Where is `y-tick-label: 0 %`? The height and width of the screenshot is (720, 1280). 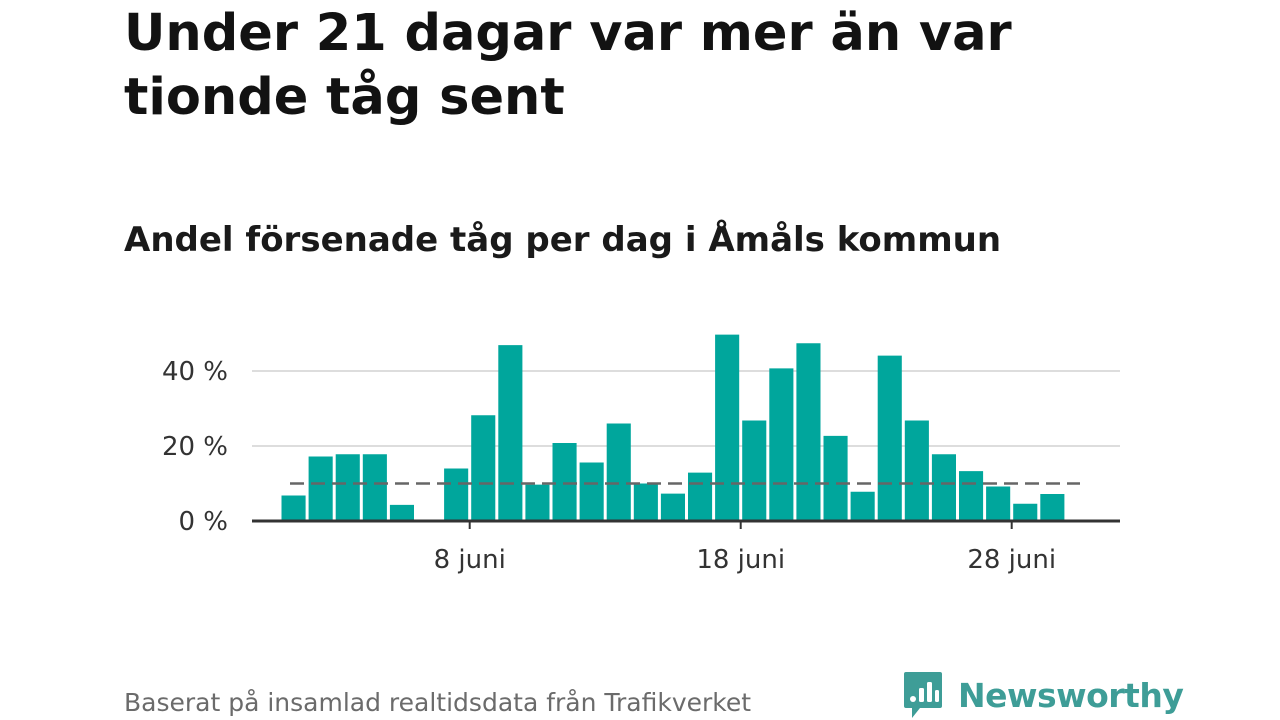 y-tick-label: 0 % is located at coordinates (203, 522).